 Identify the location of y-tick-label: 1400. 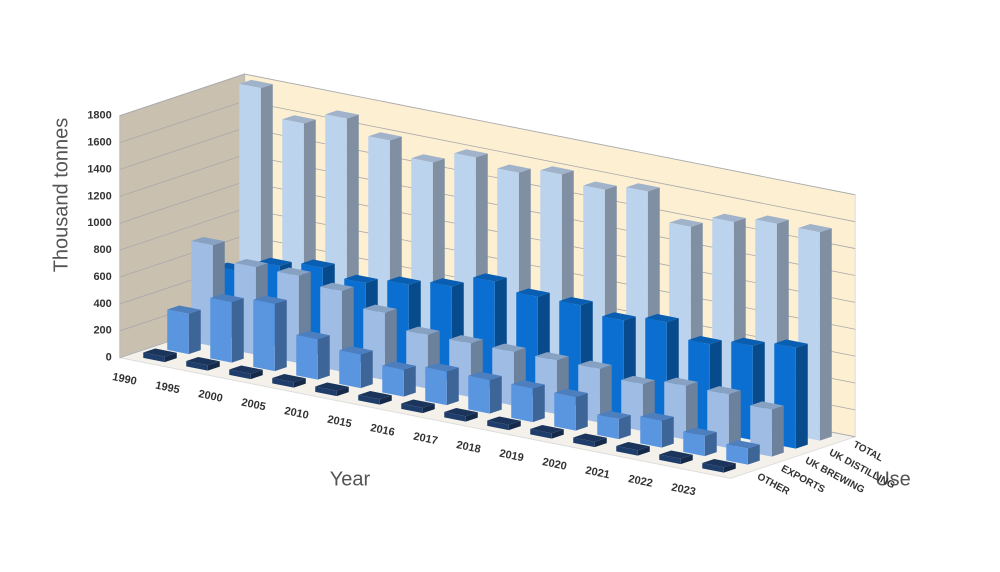
(99, 169).